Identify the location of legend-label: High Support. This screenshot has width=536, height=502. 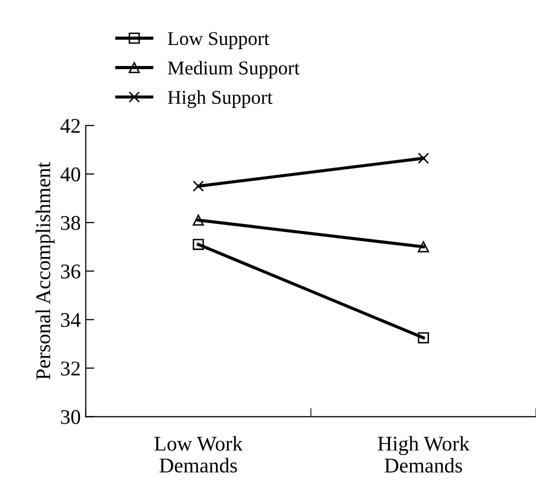
(220, 99).